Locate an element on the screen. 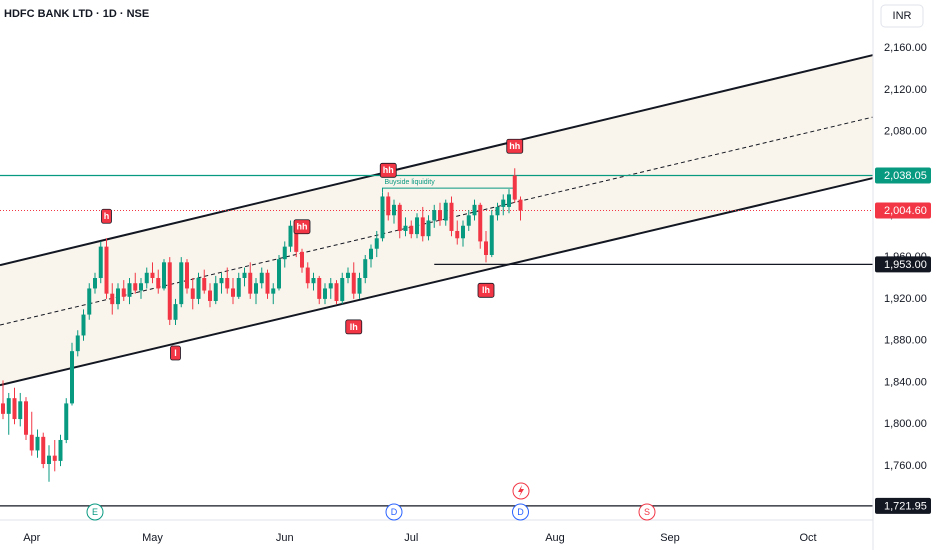 Image resolution: width=932 pixels, height=550 pixels. event-label: S is located at coordinates (647, 512).